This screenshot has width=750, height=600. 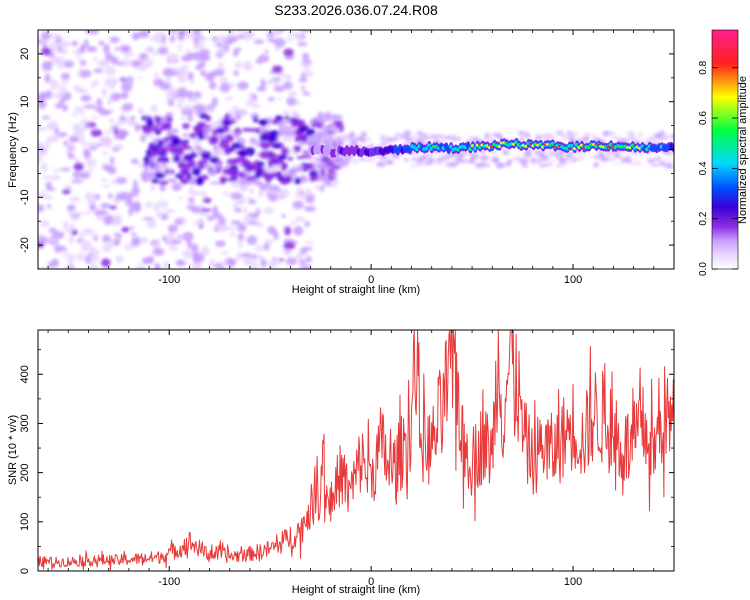 What do you see at coordinates (25, 522) in the screenshot?
I see `snr-y-tick-label: 100` at bounding box center [25, 522].